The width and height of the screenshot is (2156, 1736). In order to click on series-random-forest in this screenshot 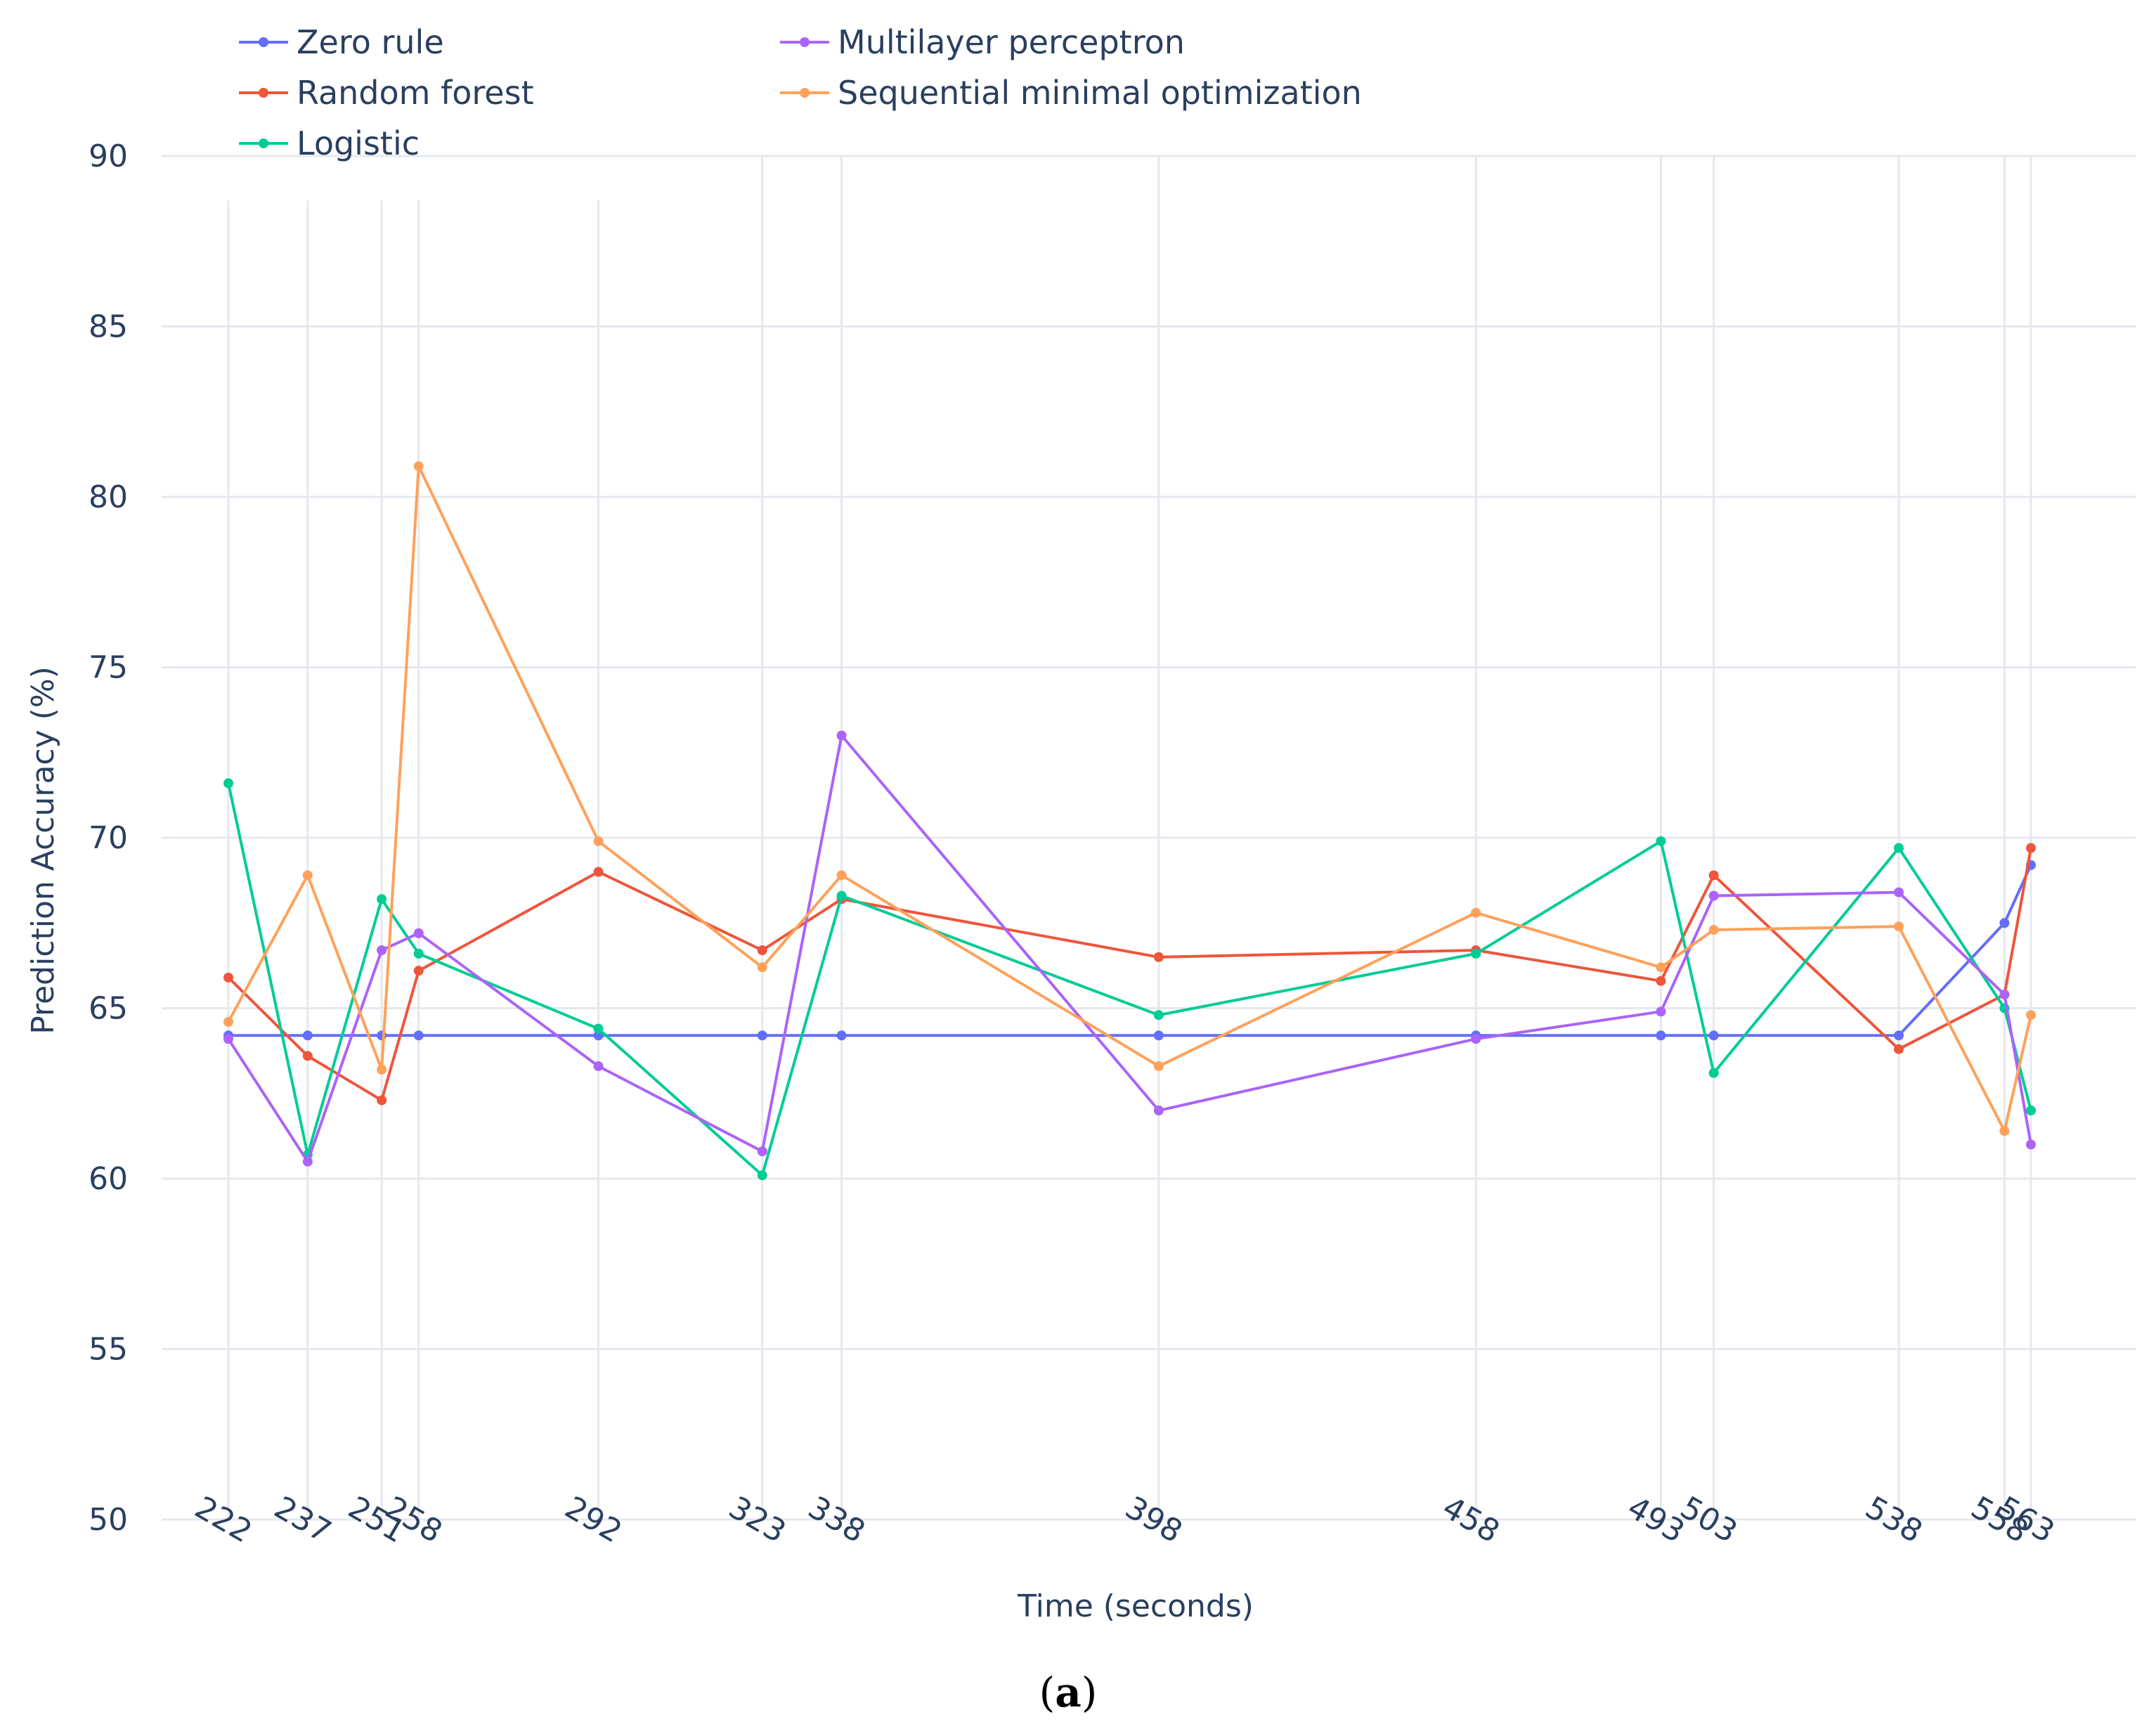, I will do `click(1129, 974)`.